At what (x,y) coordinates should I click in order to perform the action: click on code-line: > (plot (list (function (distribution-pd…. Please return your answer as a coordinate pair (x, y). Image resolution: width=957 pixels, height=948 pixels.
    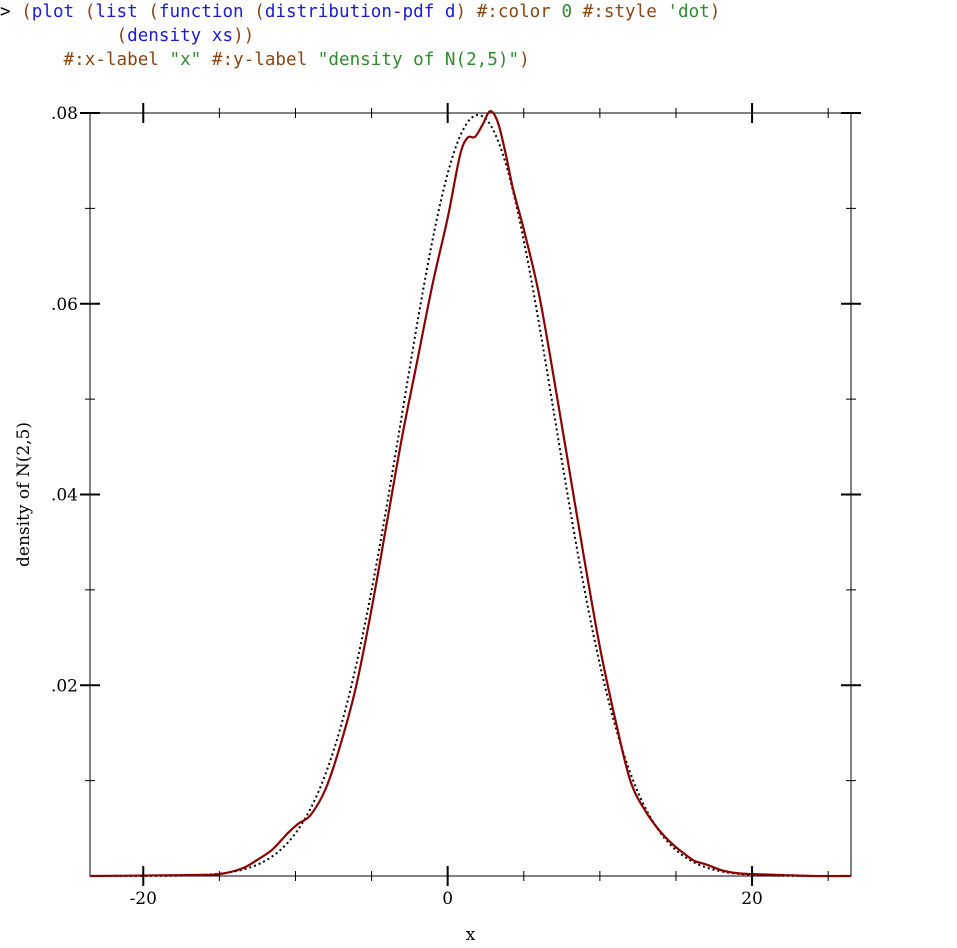
    Looking at the image, I should click on (360, 12).